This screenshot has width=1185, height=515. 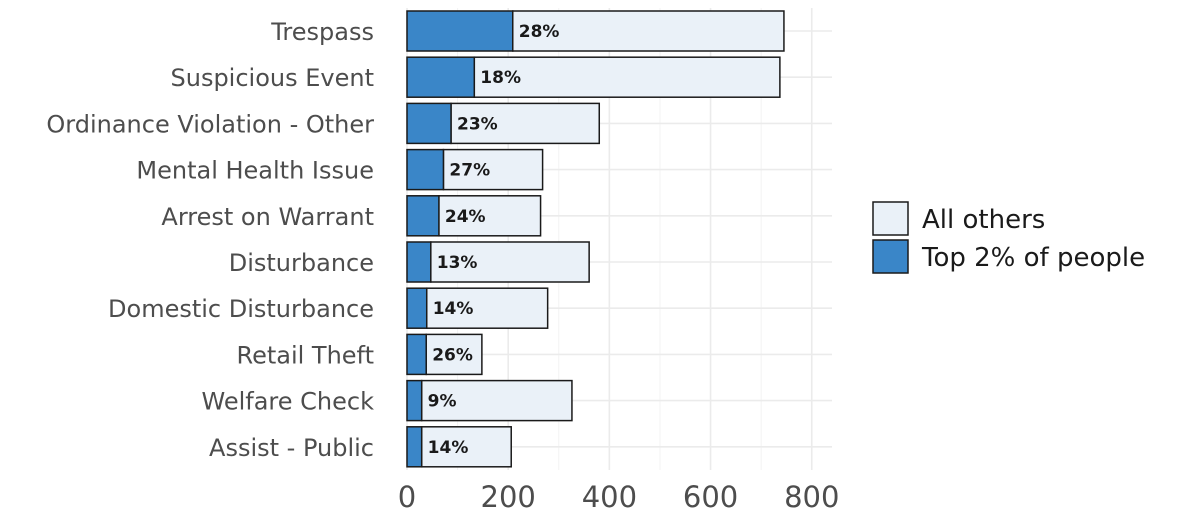 What do you see at coordinates (710, 497) in the screenshot?
I see `x-tick-label: 600` at bounding box center [710, 497].